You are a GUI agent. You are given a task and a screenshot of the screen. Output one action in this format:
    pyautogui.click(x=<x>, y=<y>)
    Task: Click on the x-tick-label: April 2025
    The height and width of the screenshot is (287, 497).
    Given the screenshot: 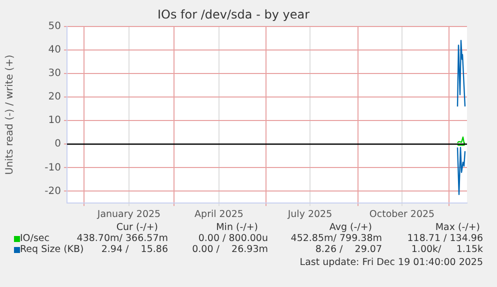 What is the action you would take?
    pyautogui.click(x=219, y=214)
    